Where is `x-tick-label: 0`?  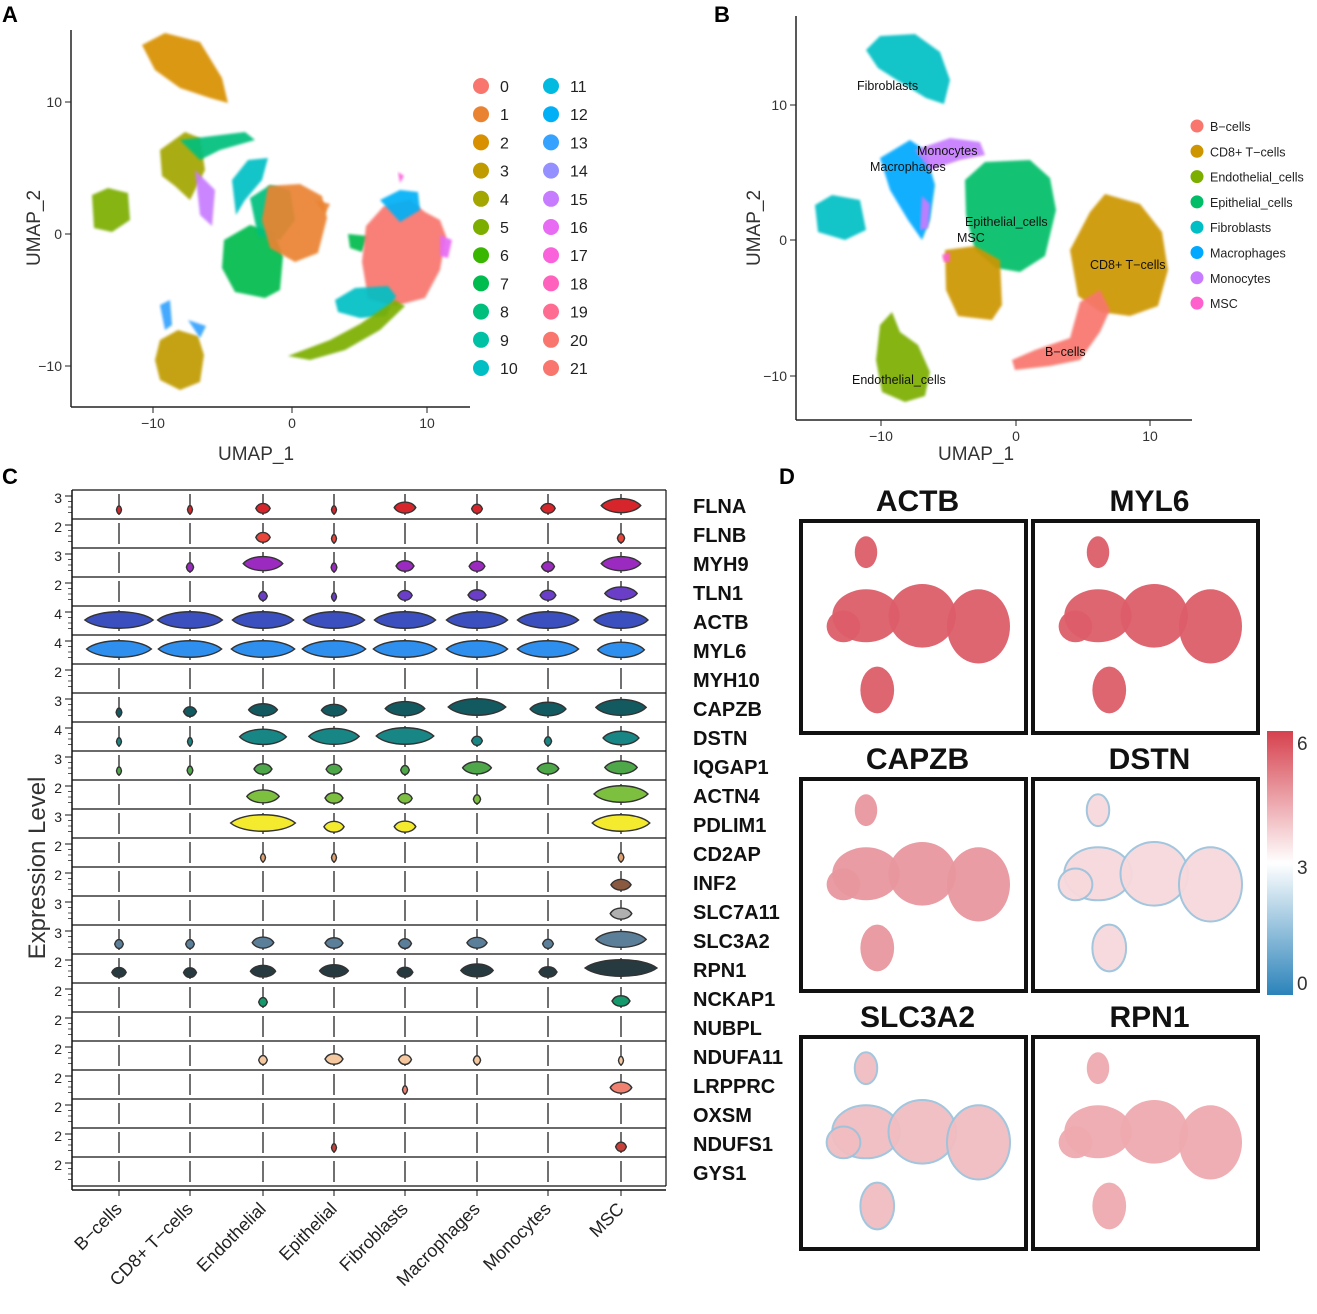 x-tick-label: 0 is located at coordinates (292, 423).